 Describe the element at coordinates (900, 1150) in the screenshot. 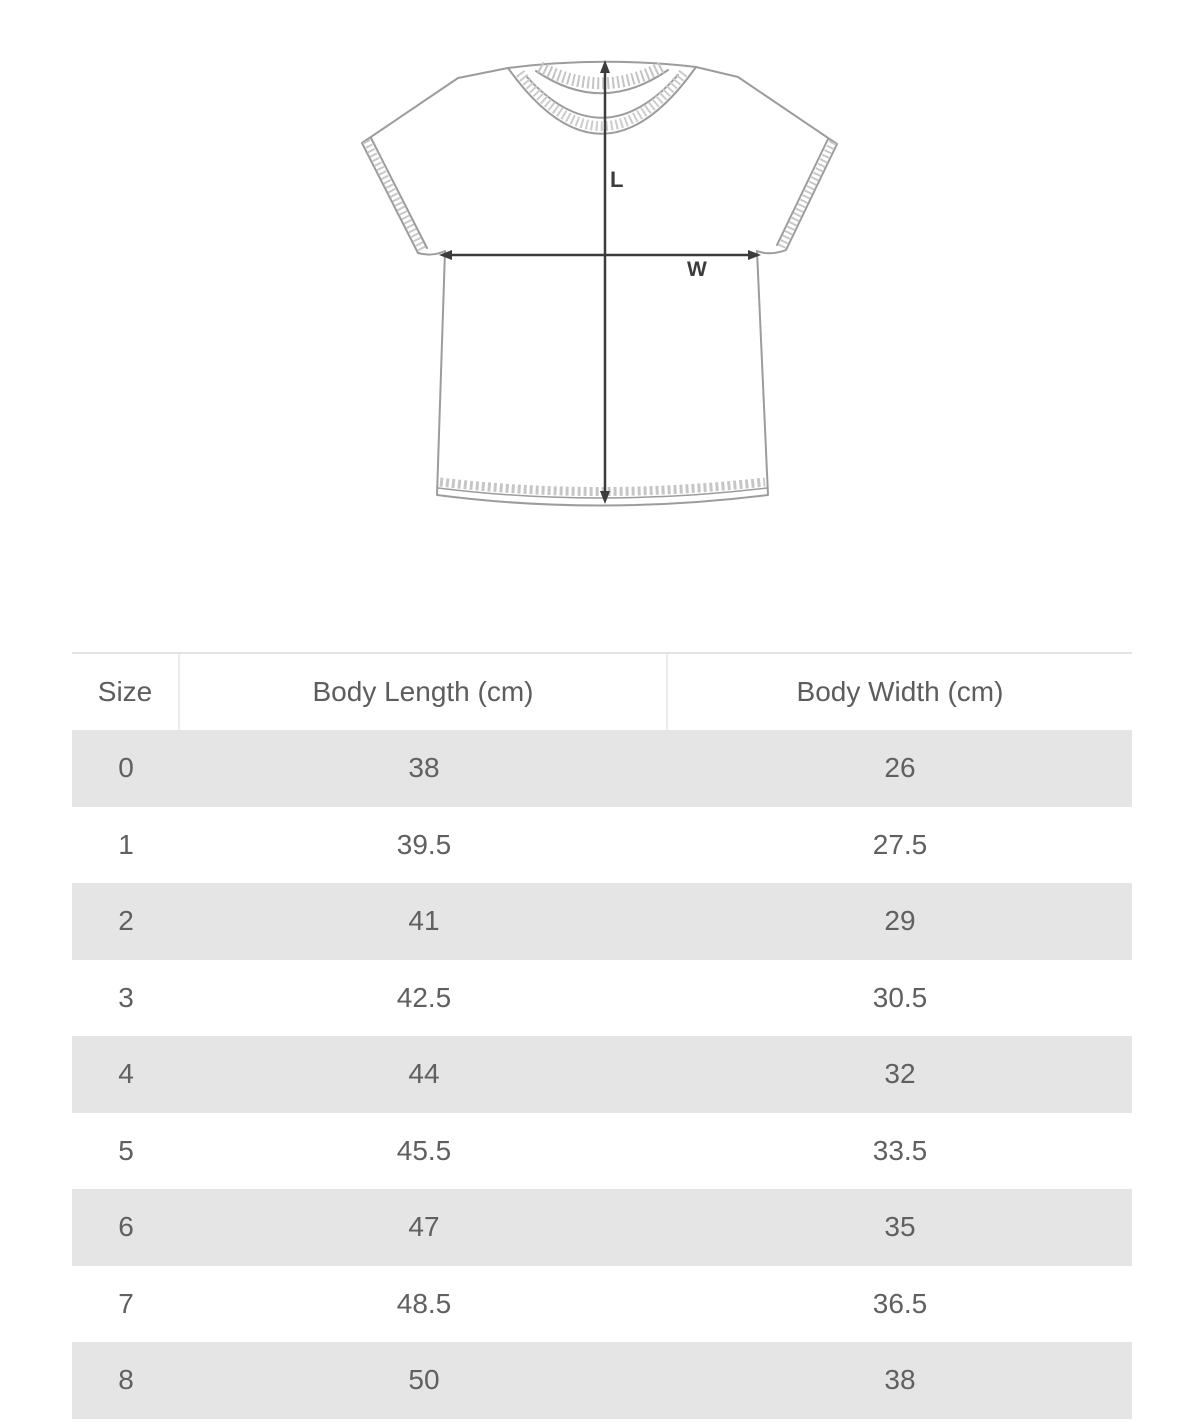

I see `cell-body-width: 33.5` at that location.